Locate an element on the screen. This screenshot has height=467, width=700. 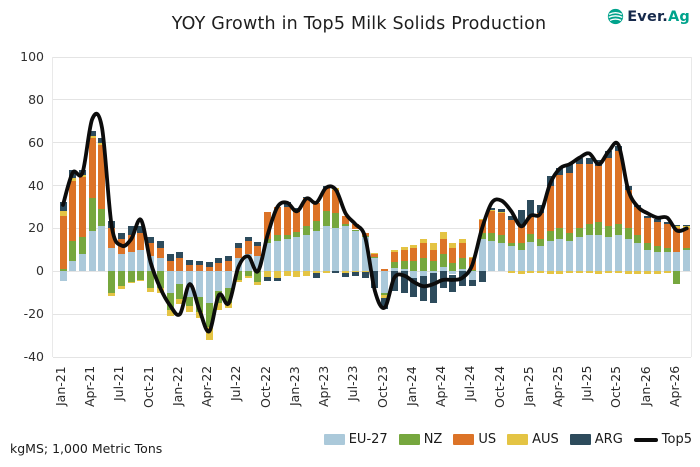
x-tick-label: Jul-22 is located at coordinates (236, 384).